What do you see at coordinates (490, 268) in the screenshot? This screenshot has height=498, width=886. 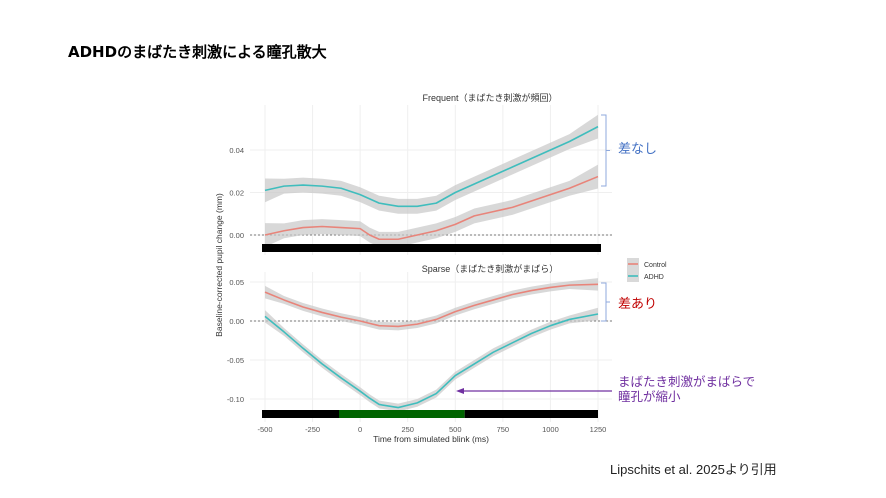 I see `panel-title: Sparse（まばたき刺激がまばら）` at bounding box center [490, 268].